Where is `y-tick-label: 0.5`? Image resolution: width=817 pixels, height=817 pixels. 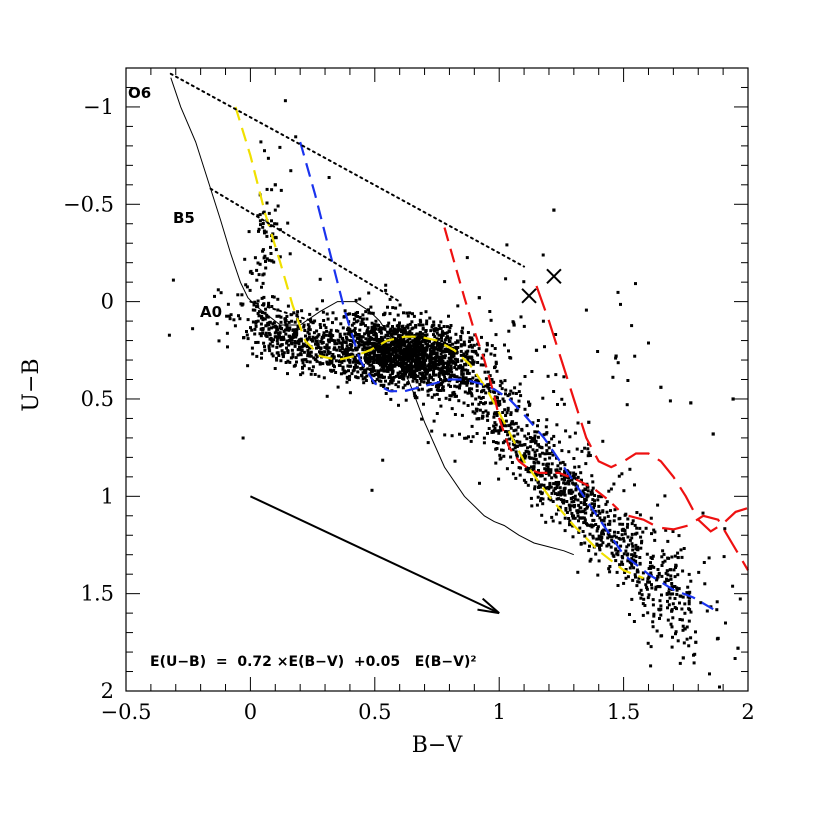
y-tick-label: 0.5 is located at coordinates (97, 399).